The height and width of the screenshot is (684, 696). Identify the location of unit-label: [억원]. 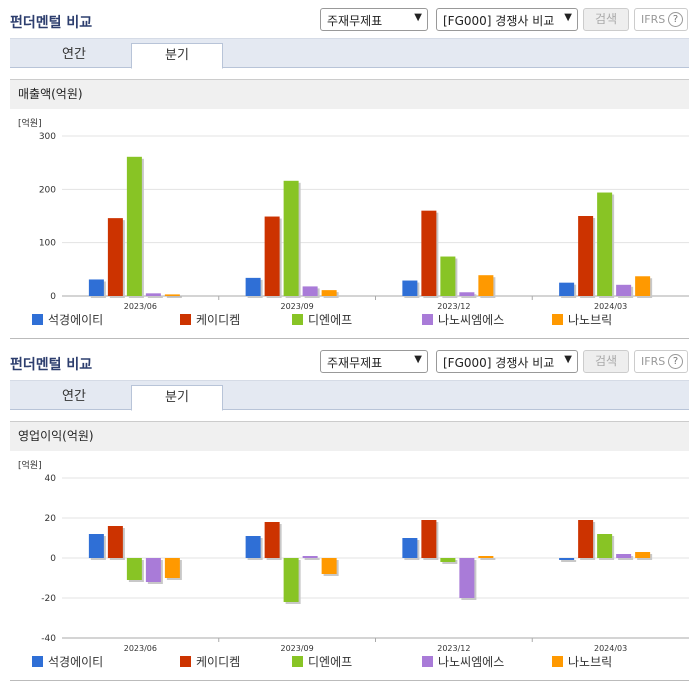
(30, 465).